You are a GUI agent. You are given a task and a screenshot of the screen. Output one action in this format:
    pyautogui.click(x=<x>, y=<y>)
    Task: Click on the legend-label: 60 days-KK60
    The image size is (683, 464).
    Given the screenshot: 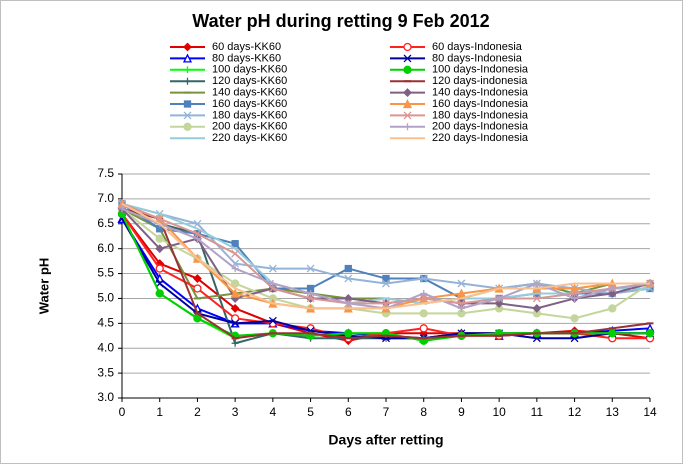 What is the action you would take?
    pyautogui.click(x=246, y=47)
    